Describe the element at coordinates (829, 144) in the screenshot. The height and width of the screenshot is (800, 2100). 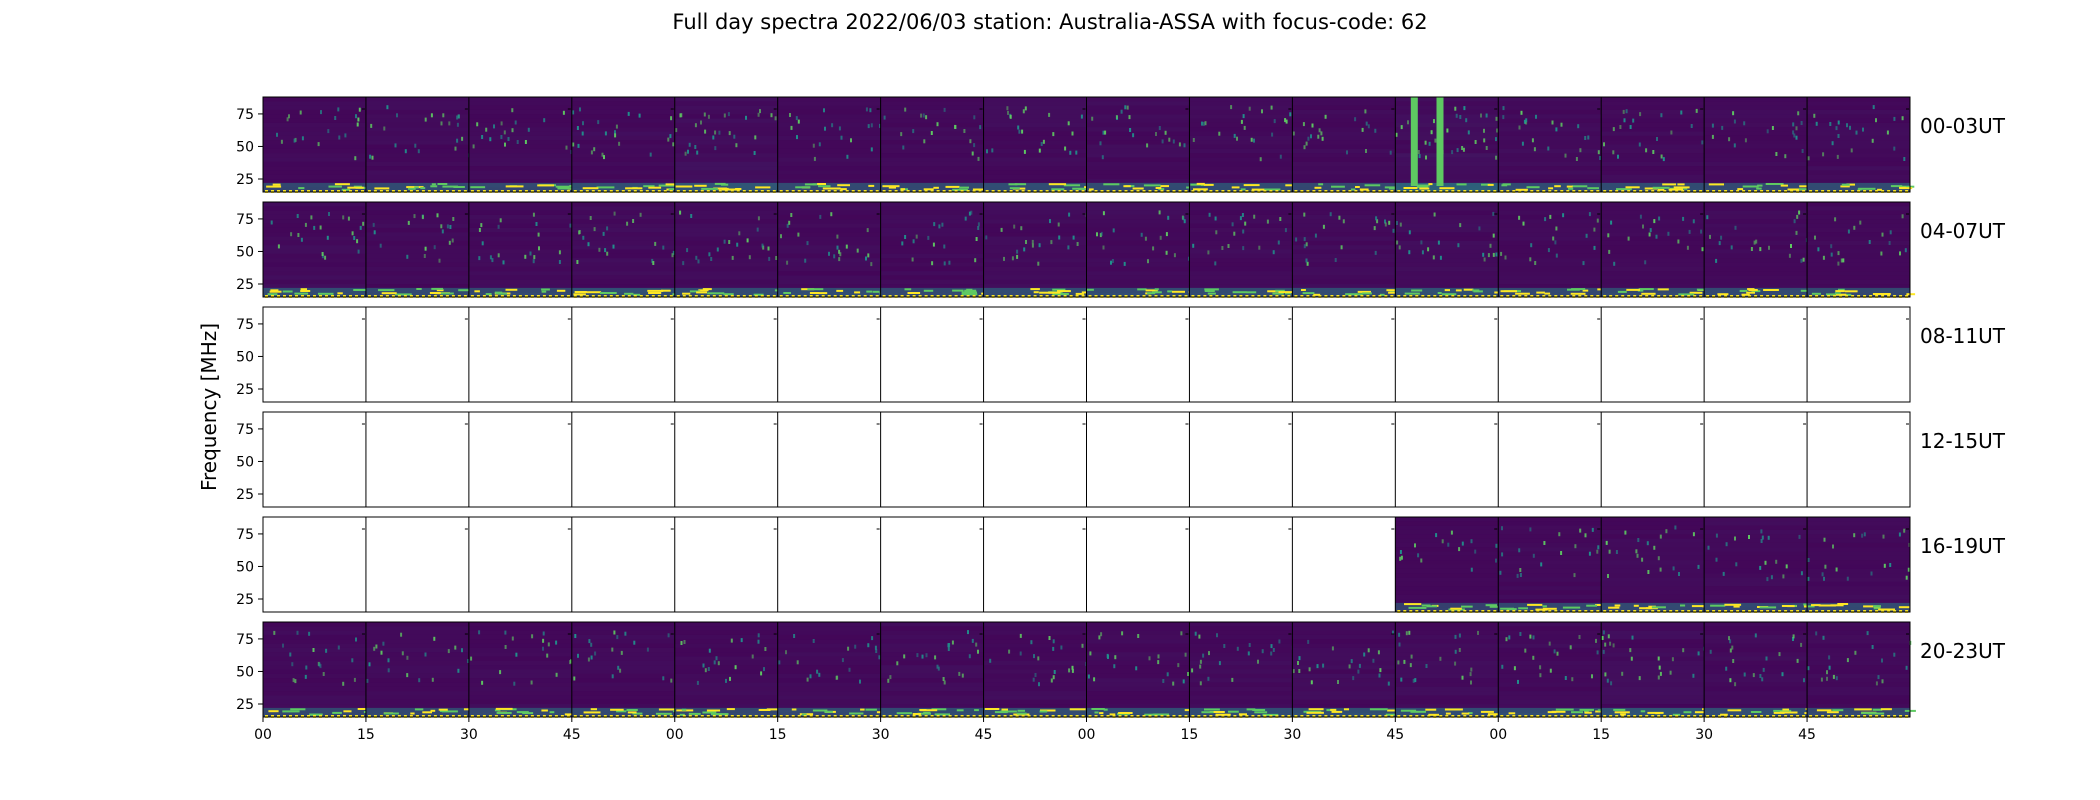
I see `spectrum-background` at that location.